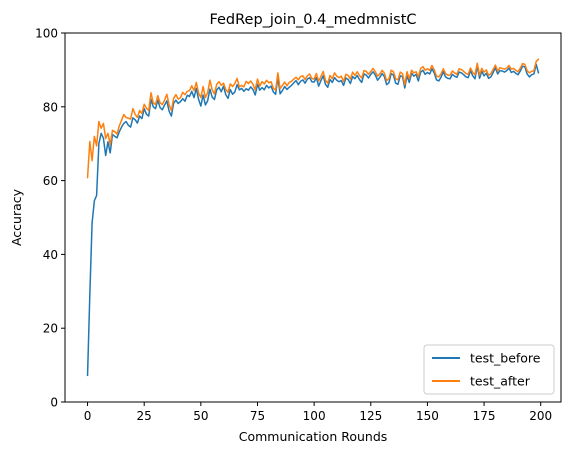  I want to click on x-axis-label: Communication Rounds, so click(313, 436).